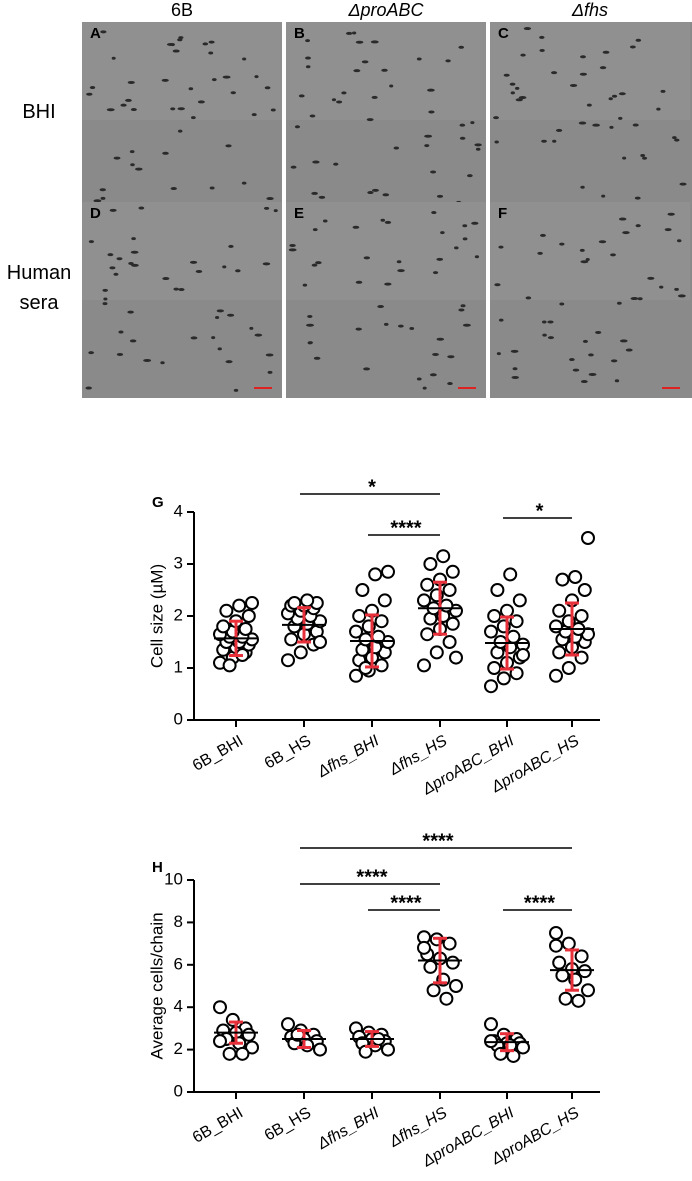  What do you see at coordinates (95, 33) in the screenshot?
I see `panel-letter: A` at bounding box center [95, 33].